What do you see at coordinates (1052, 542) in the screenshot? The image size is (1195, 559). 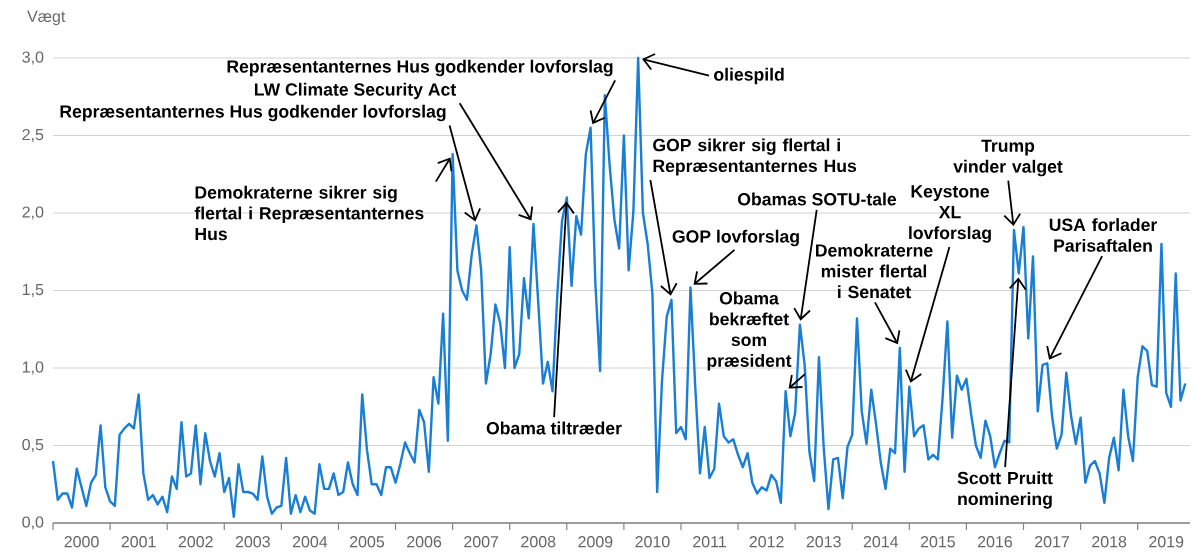 I see `x-tick-label: 2017` at bounding box center [1052, 542].